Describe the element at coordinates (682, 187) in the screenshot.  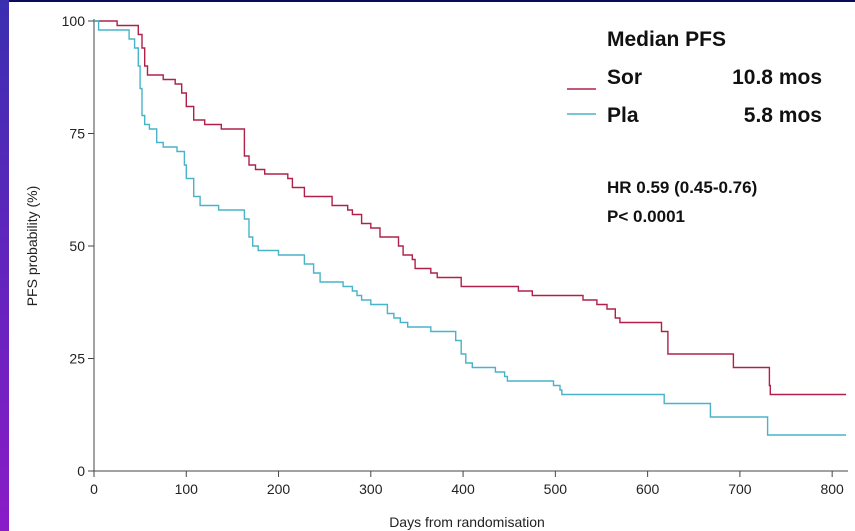
I see `hazard-ratio-text: HR 0.59 (0.45-0.76)` at that location.